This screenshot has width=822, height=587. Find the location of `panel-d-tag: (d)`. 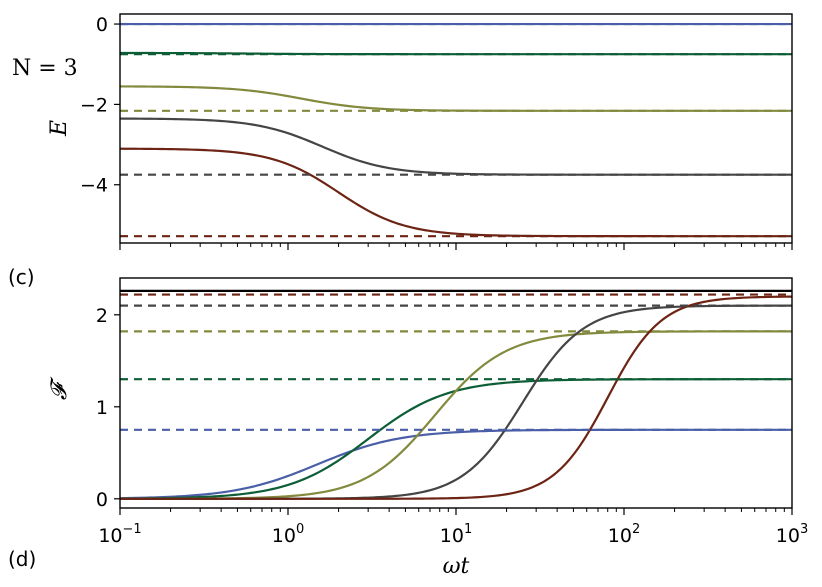

panel-d-tag: (d) is located at coordinates (22, 559).